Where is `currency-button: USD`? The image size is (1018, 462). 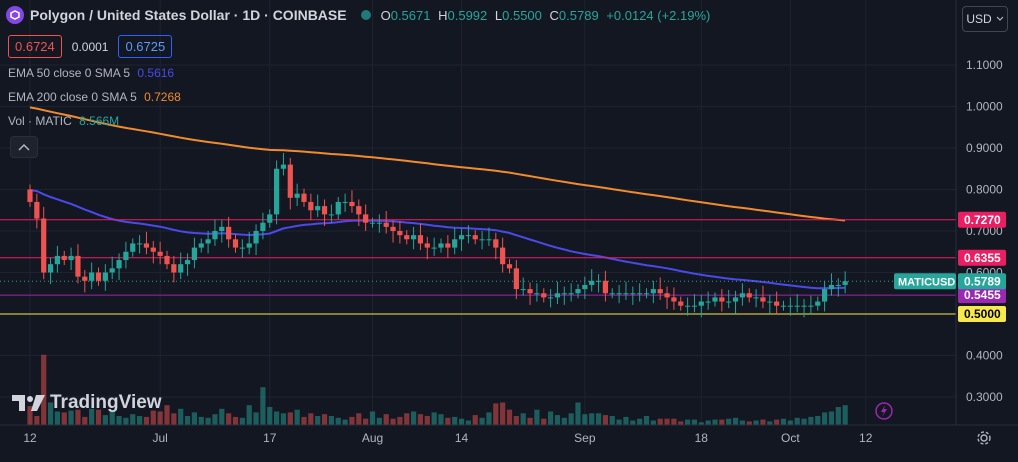 currency-button: USD is located at coordinates (985, 19).